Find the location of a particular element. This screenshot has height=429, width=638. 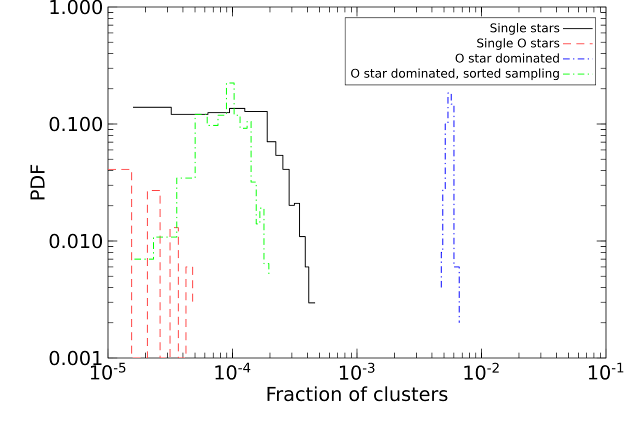

x-axis-title: Fraction of clusters is located at coordinates (358, 394).